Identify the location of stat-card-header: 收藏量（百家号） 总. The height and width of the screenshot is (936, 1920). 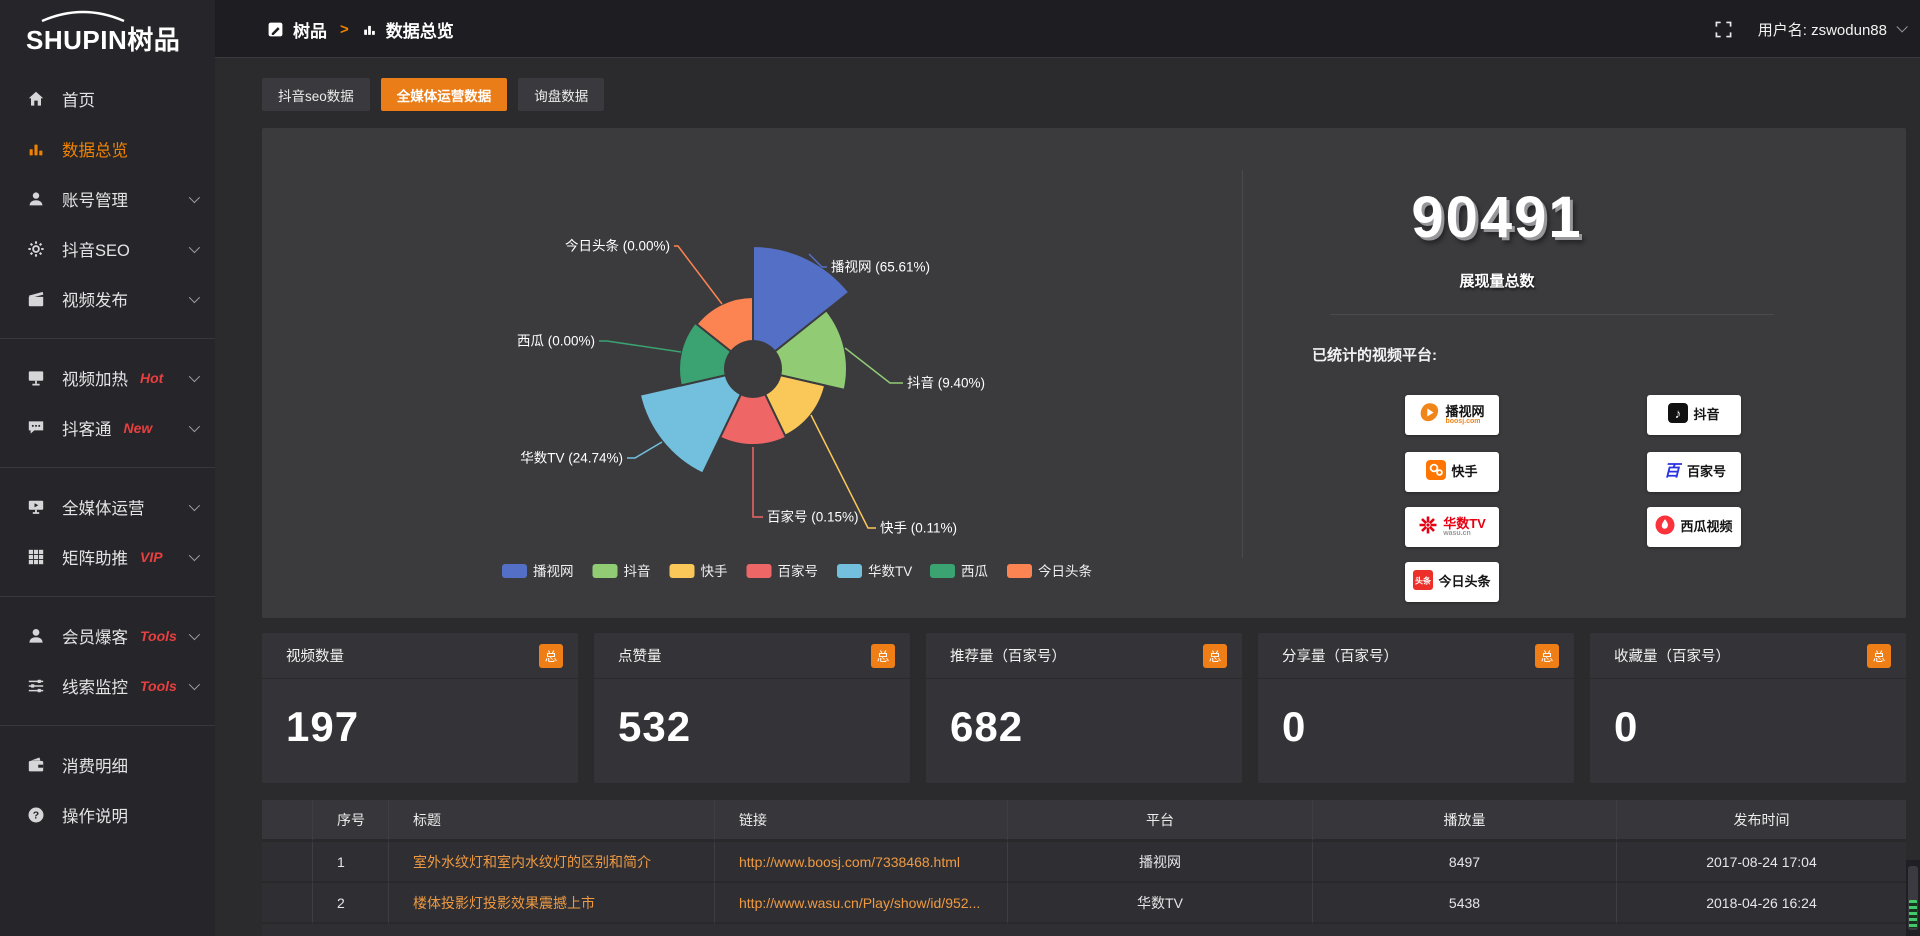
(1748, 656).